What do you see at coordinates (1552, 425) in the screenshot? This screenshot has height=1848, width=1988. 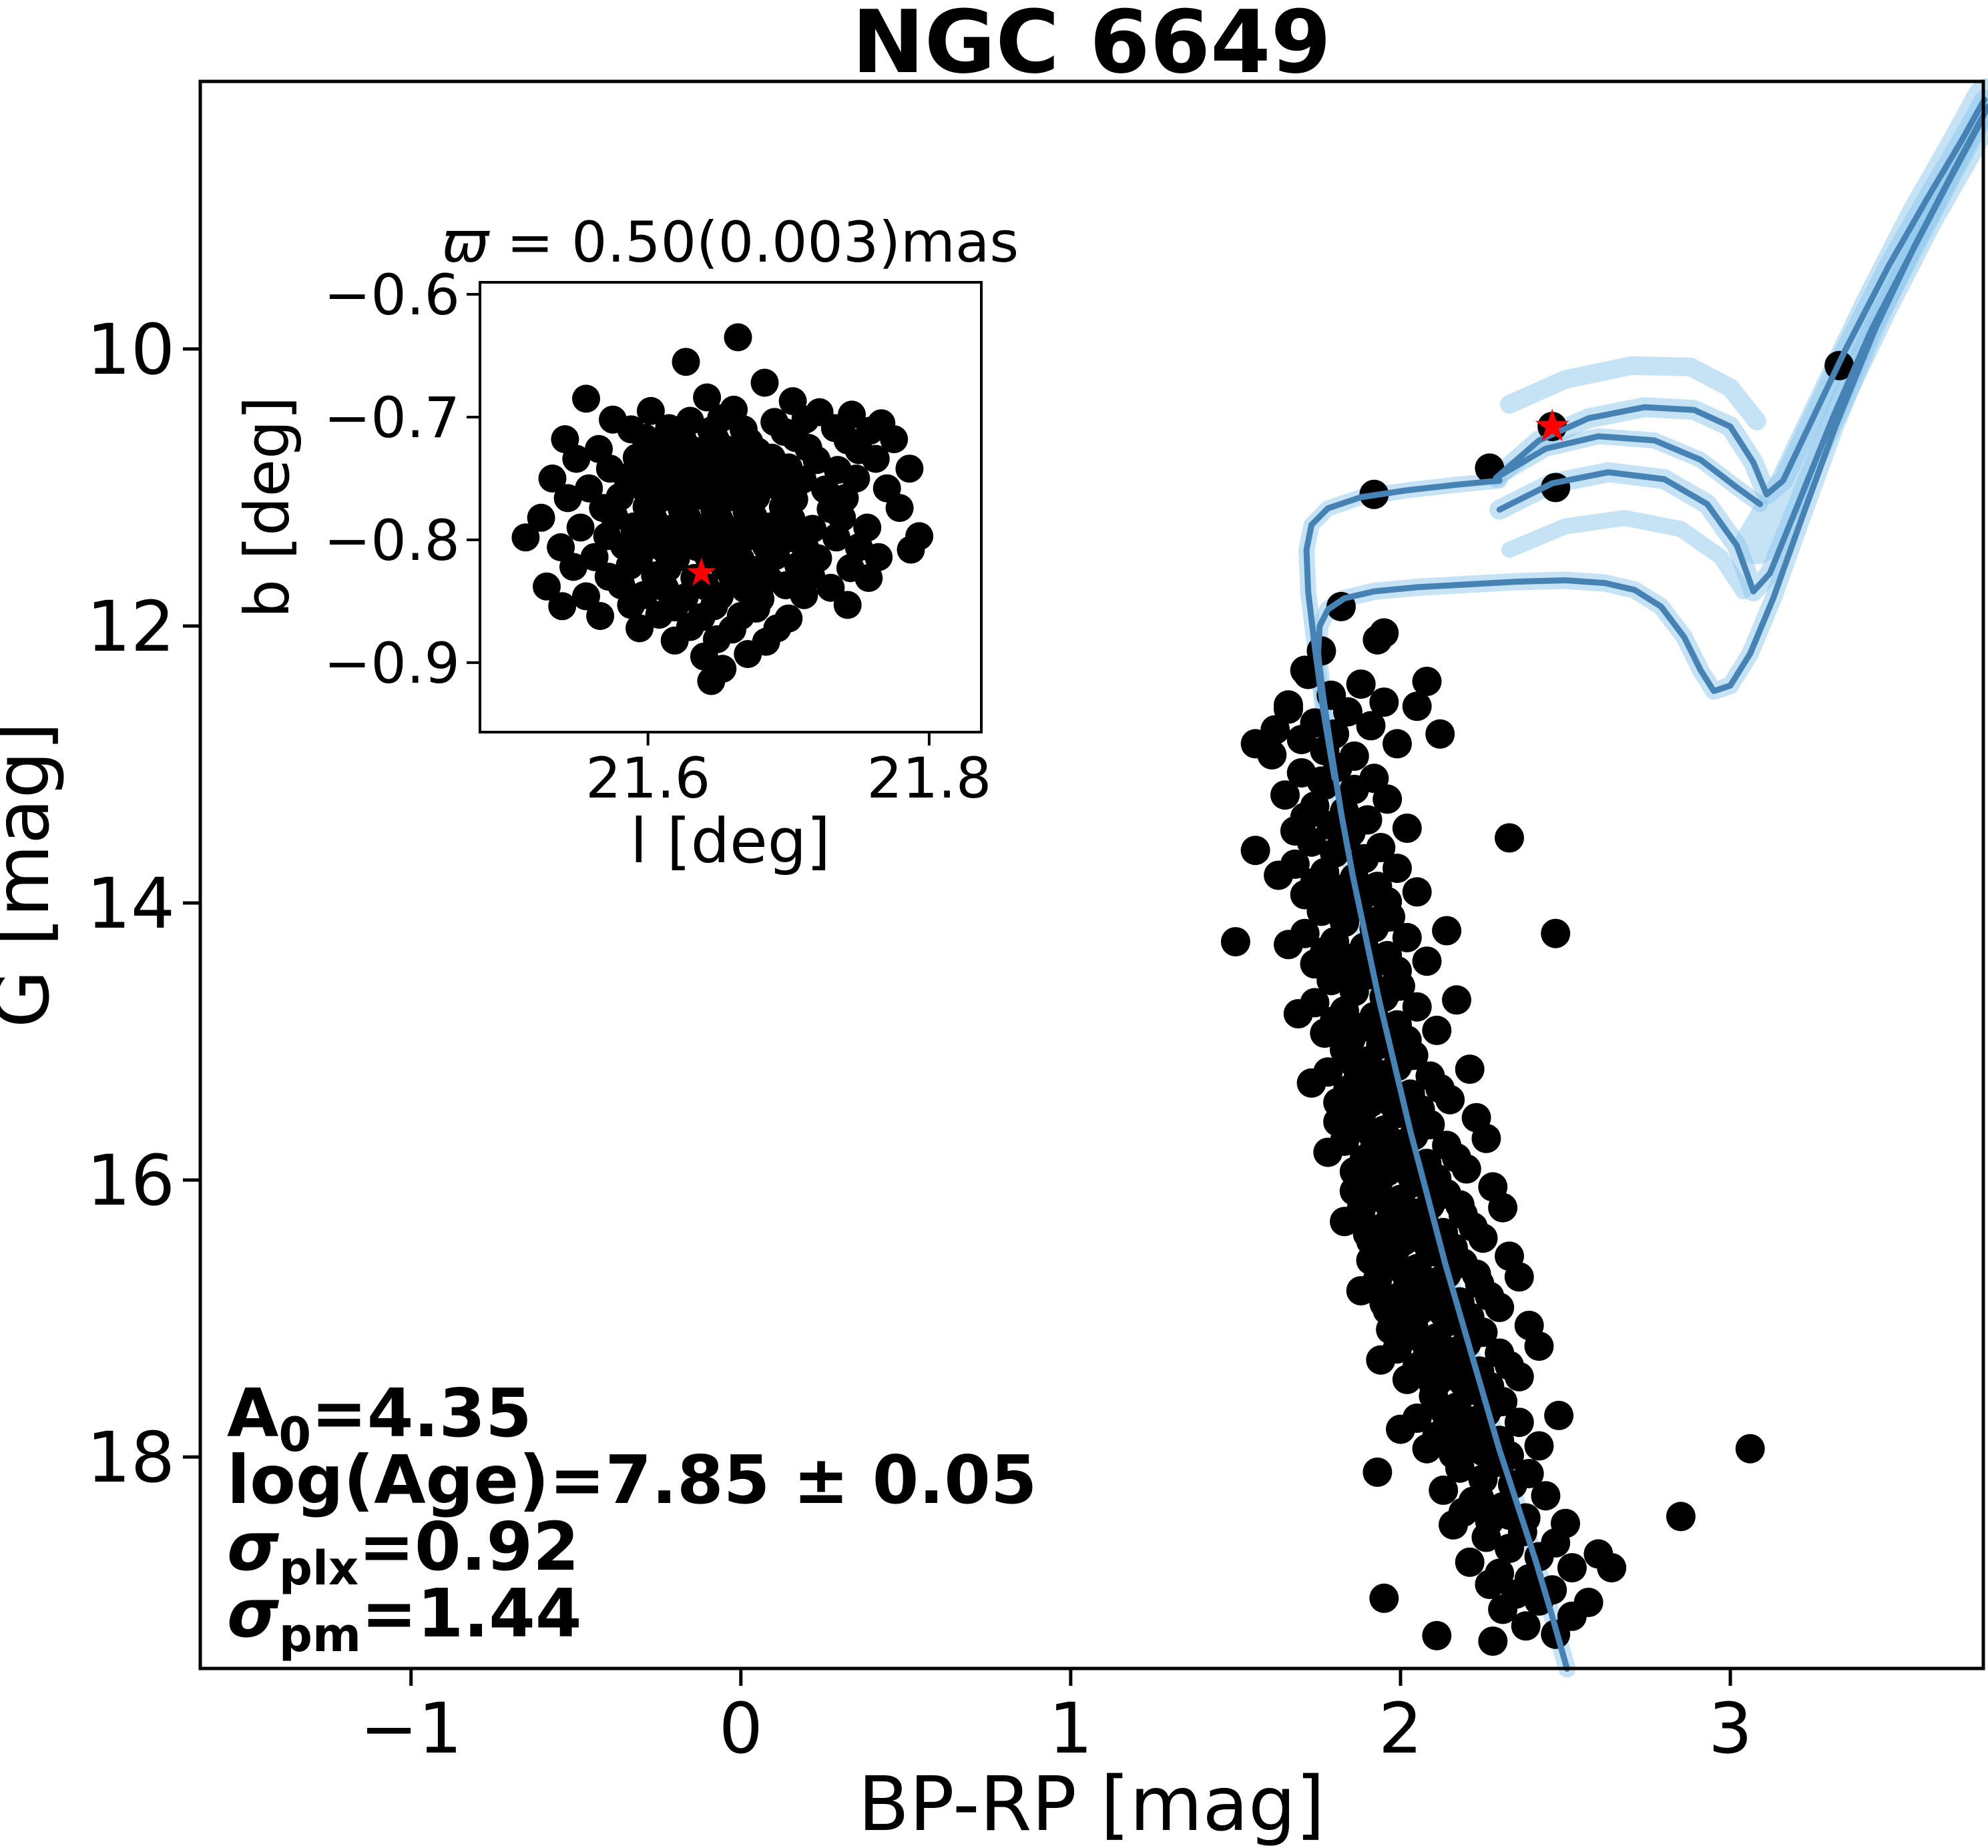 I see `cmd-red-star-marker` at bounding box center [1552, 425].